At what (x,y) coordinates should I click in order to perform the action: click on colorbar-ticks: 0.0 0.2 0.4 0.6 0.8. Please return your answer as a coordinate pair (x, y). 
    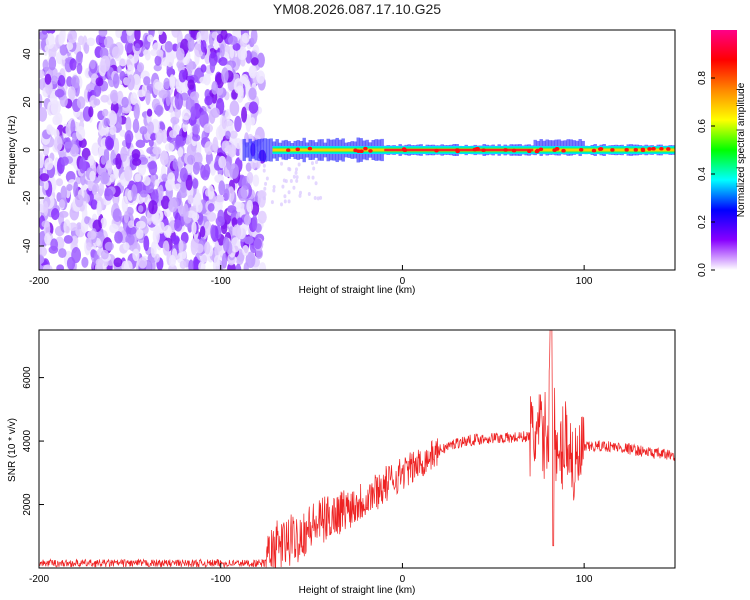
    Looking at the image, I should click on (706, 174).